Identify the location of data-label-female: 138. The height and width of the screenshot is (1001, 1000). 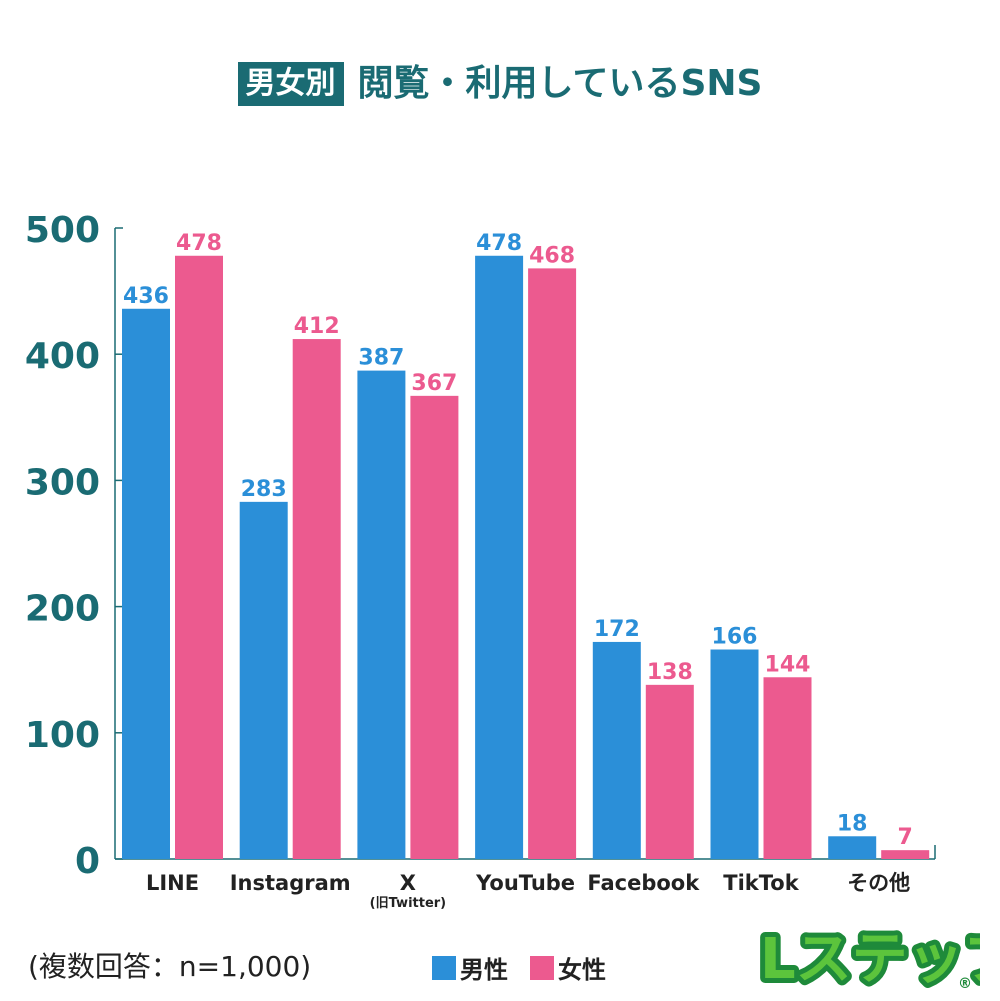
(670, 672).